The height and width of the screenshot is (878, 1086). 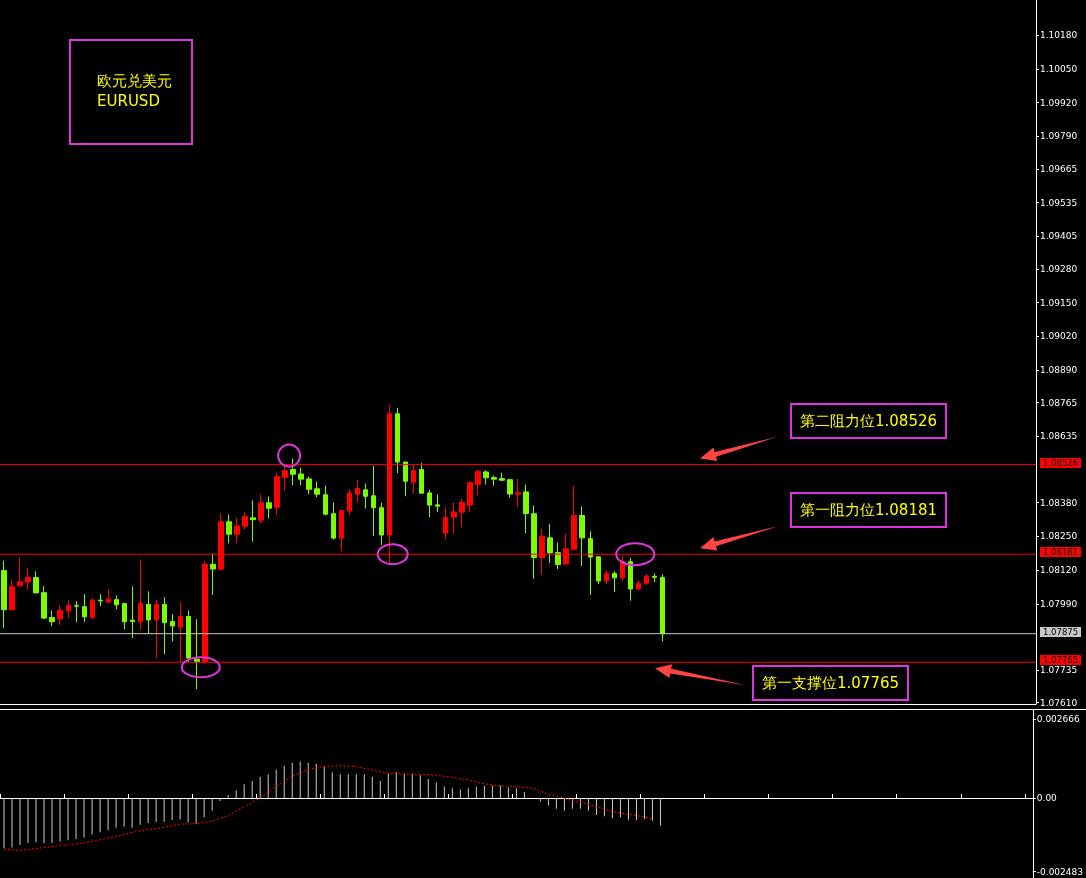 I want to click on y-tick-label: 1.09280, so click(x=1059, y=268).